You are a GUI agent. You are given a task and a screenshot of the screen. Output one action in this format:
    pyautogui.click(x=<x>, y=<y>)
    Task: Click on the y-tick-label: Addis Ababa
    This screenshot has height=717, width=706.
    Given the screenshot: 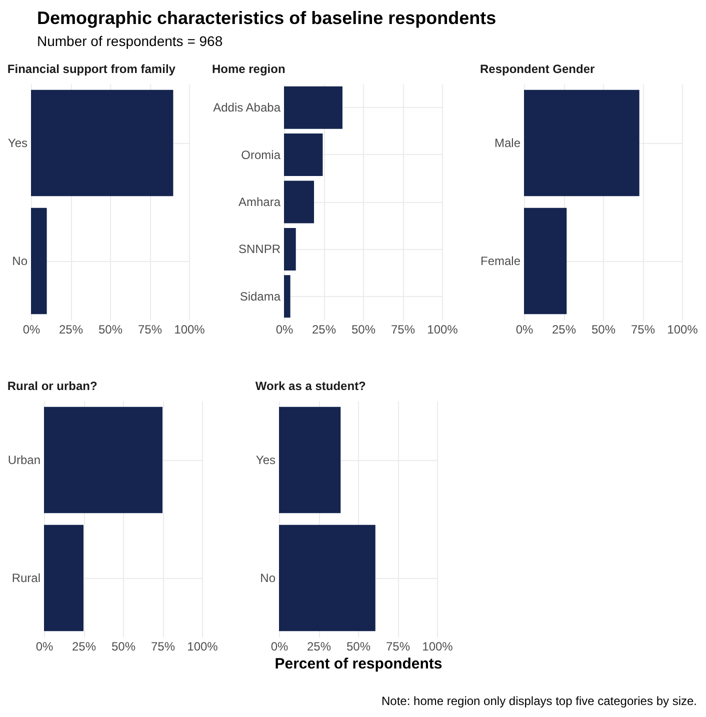 What is the action you would take?
    pyautogui.click(x=247, y=107)
    